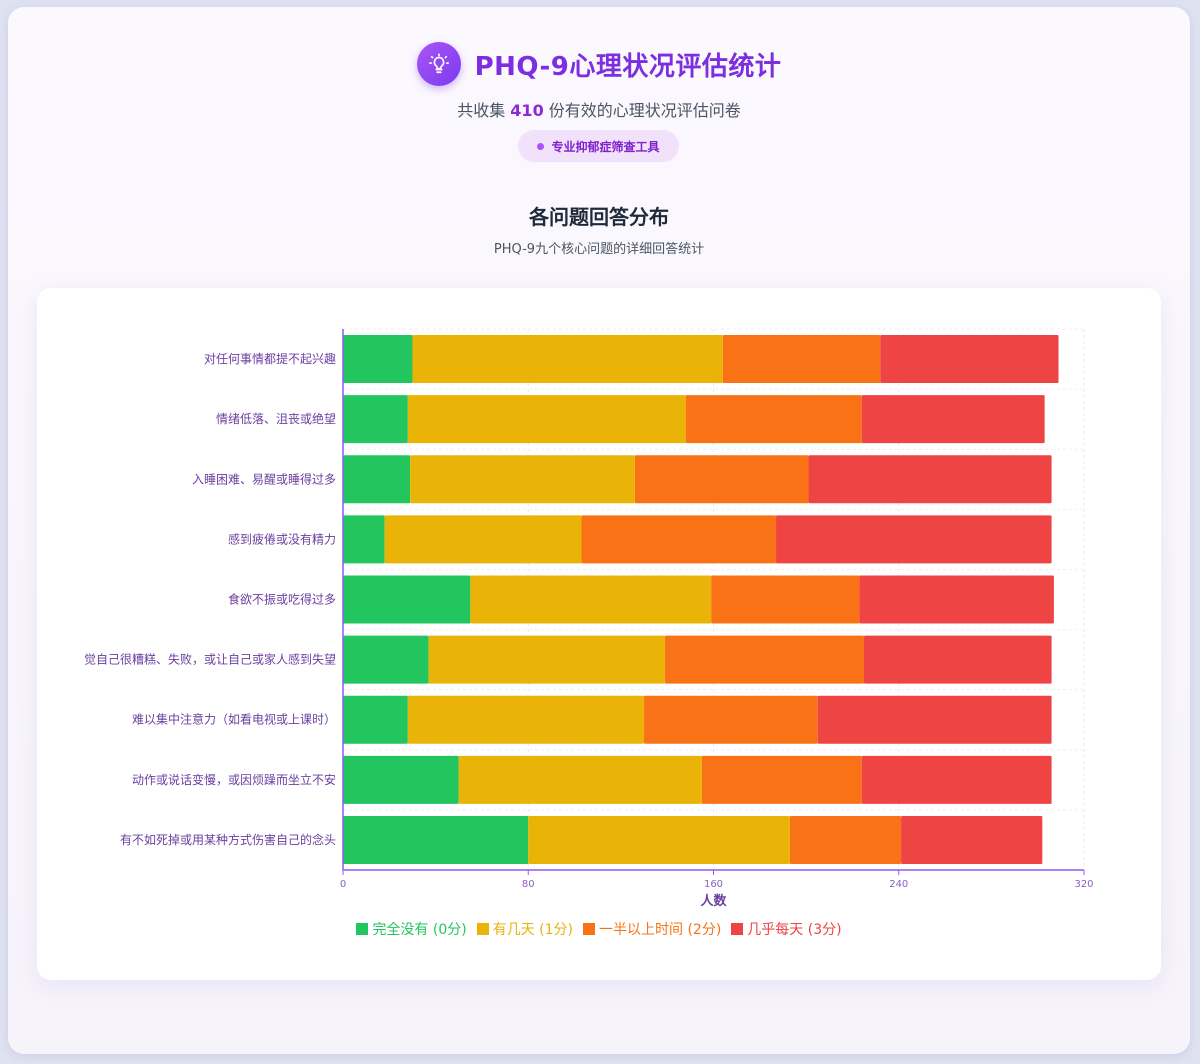 The height and width of the screenshot is (1064, 1200). I want to click on category-label: 觉自己很糟糕、失败，或让自己或家人感到失望, so click(210, 659).